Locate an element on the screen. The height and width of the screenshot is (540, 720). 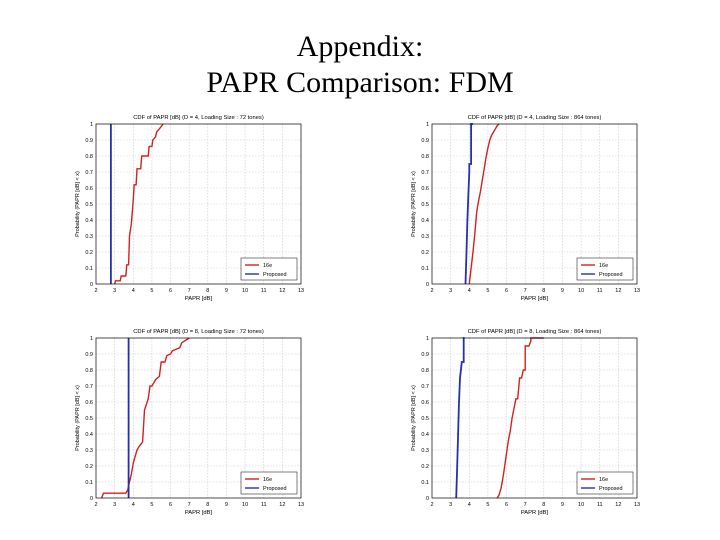
x-tick-label: 8 is located at coordinates (207, 291).